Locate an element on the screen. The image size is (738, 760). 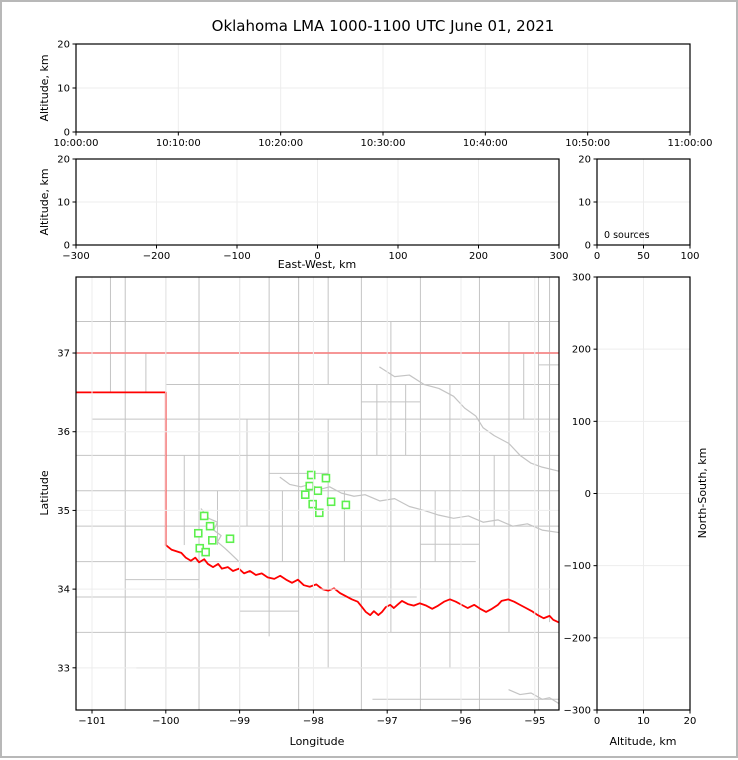
axes: 0 10 20 −300 −200 −100 0 100 200 300 is located at coordinates (630, 500).